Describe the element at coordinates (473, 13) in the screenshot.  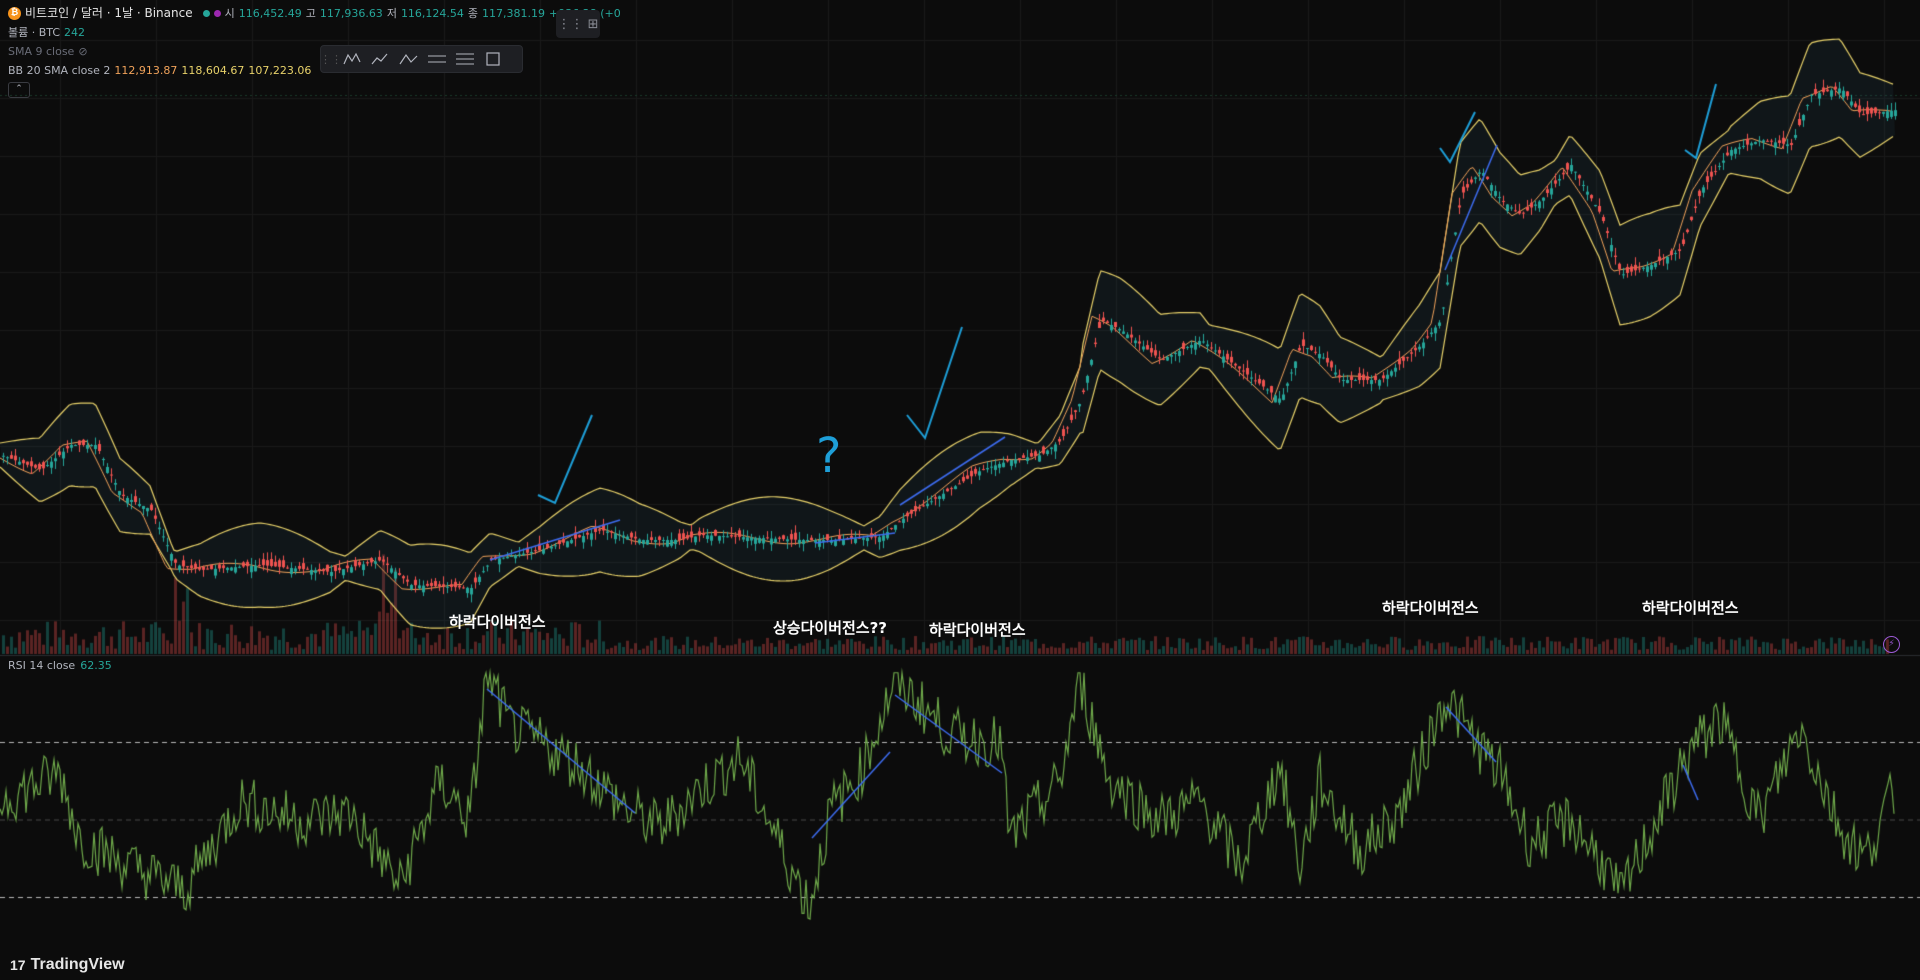
I see `close-label: 종` at that location.